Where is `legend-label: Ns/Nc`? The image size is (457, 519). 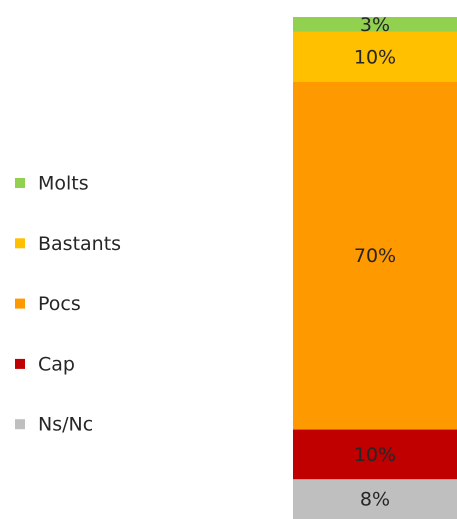 legend-label: Ns/Nc is located at coordinates (65, 425).